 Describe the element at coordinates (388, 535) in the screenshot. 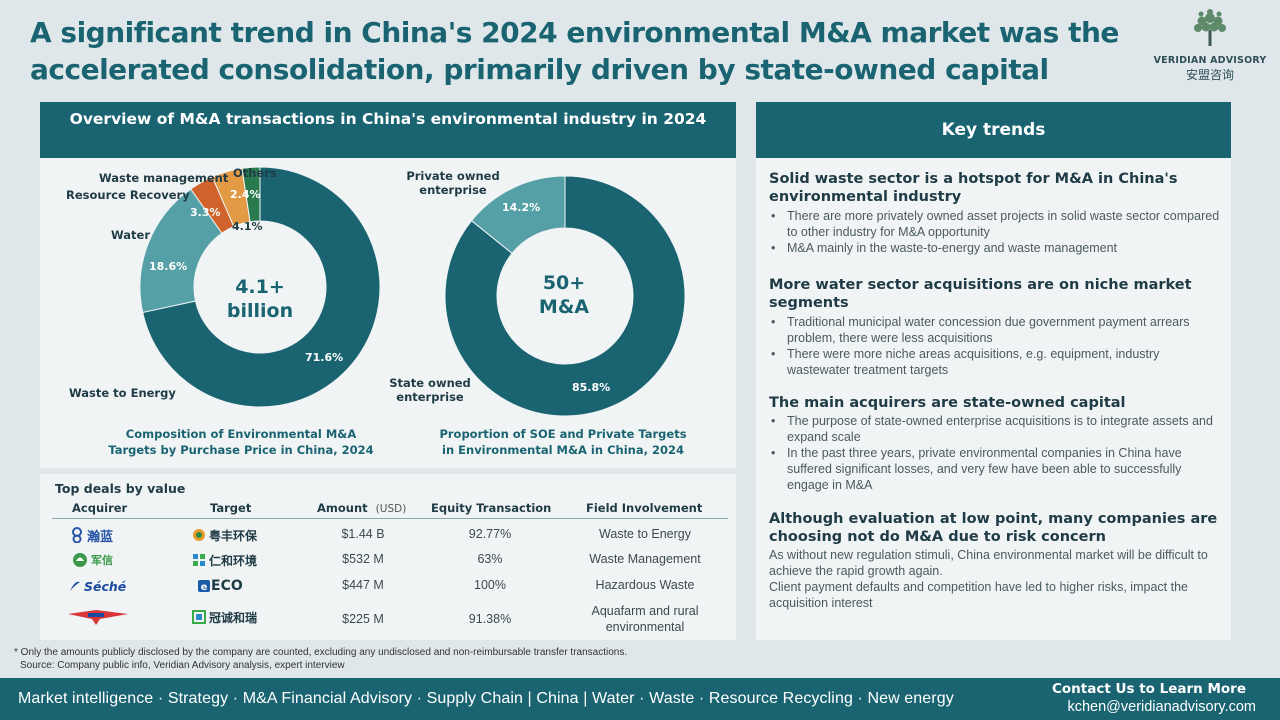

I see `table-row: 瀚蓝 粤丰环保 $1.44 B 92.77% Waste to Energy` at that location.